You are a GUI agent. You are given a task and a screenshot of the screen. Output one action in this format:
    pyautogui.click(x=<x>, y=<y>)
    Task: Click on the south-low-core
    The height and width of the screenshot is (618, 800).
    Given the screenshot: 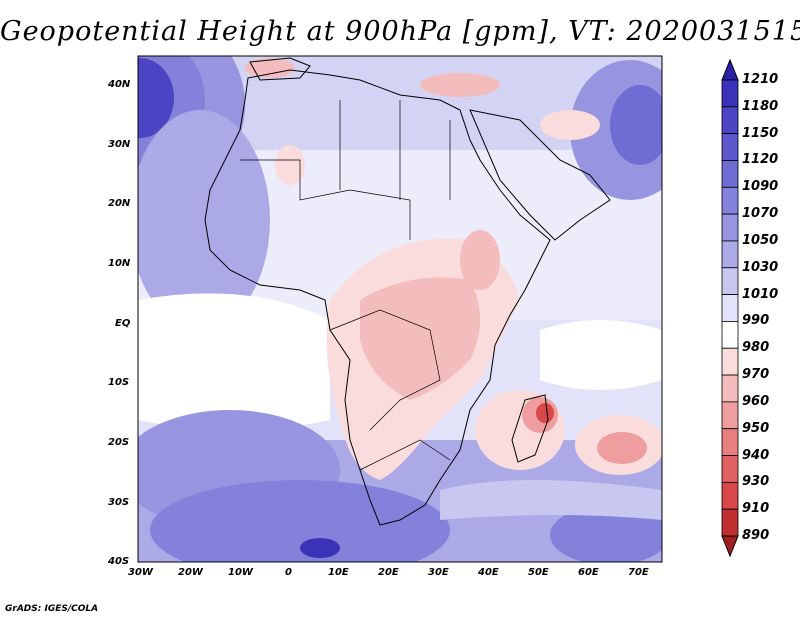 What is the action you would take?
    pyautogui.click(x=320, y=548)
    